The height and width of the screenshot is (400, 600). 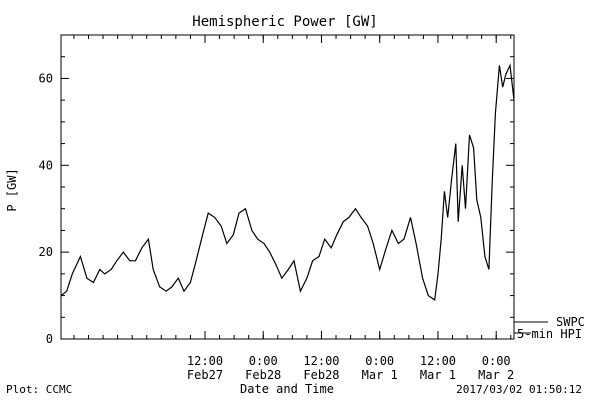 What do you see at coordinates (205, 375) in the screenshot?
I see `x-tick-label-date: Feb27` at bounding box center [205, 375].